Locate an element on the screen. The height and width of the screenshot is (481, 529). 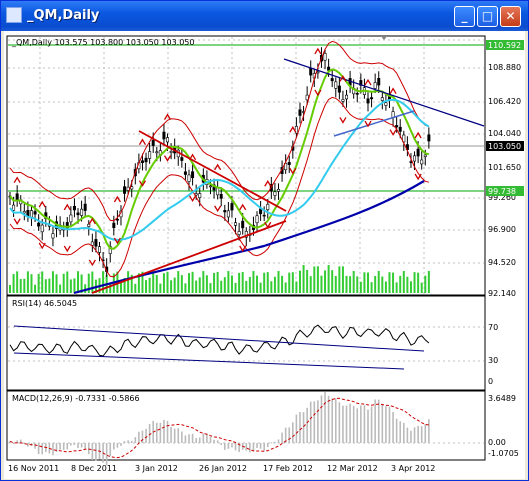
close-button: ✕ is located at coordinates (510, 16).